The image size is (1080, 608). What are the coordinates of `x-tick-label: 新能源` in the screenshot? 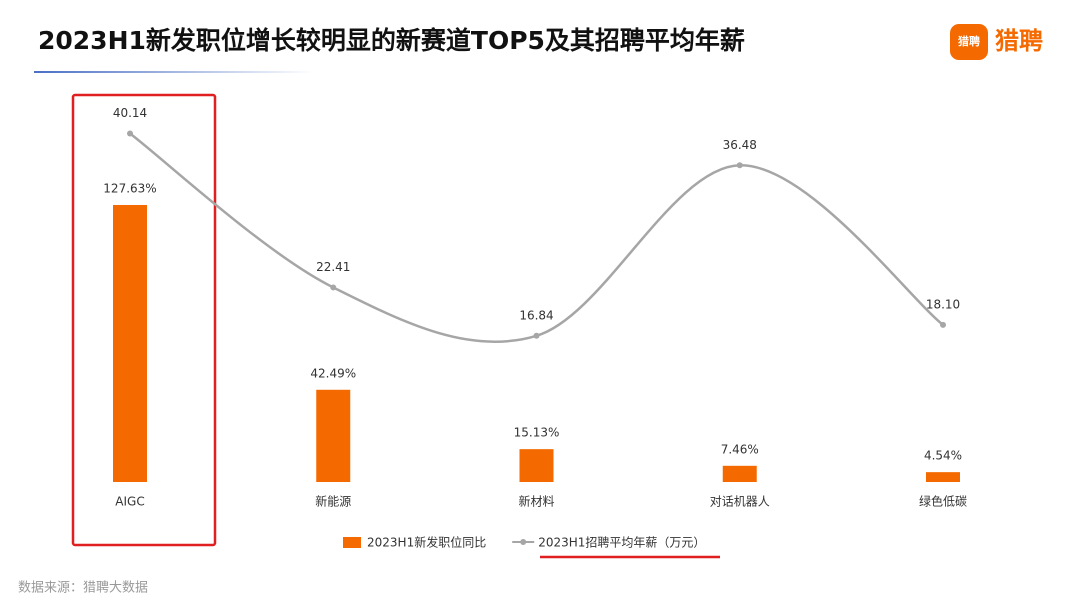 It's located at (333, 501).